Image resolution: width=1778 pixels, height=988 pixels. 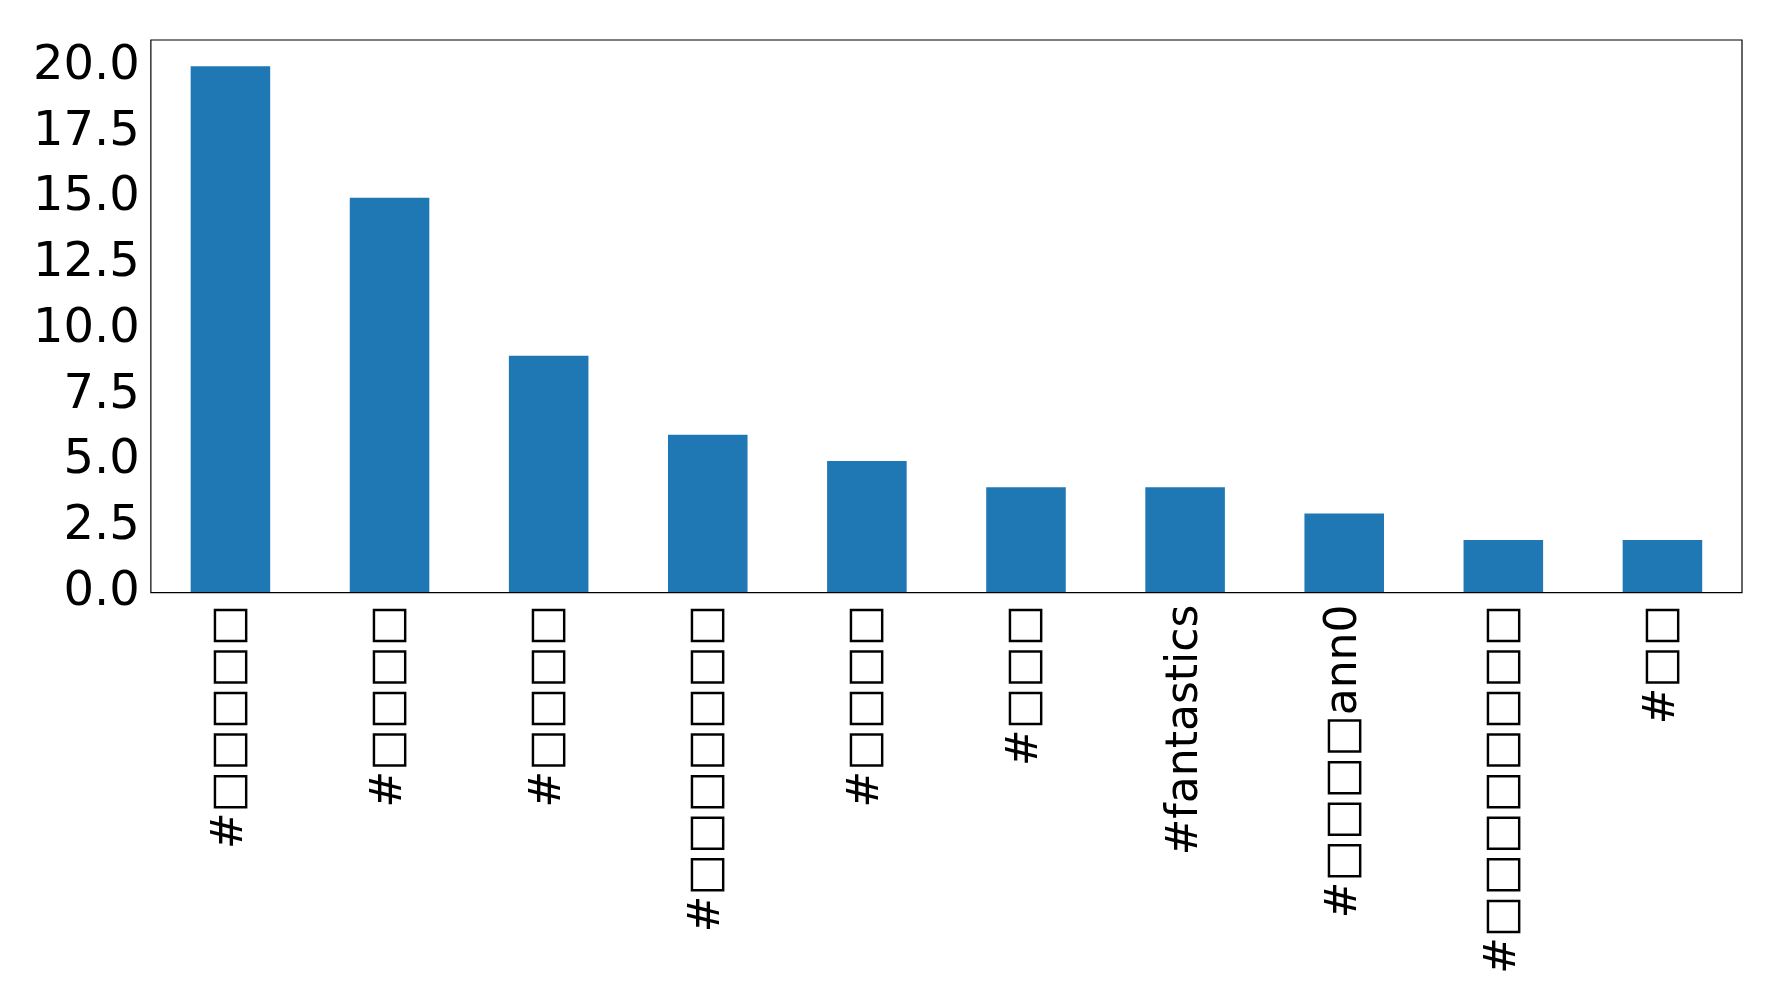 I want to click on y-tick-label: 12.5, so click(x=86, y=259).